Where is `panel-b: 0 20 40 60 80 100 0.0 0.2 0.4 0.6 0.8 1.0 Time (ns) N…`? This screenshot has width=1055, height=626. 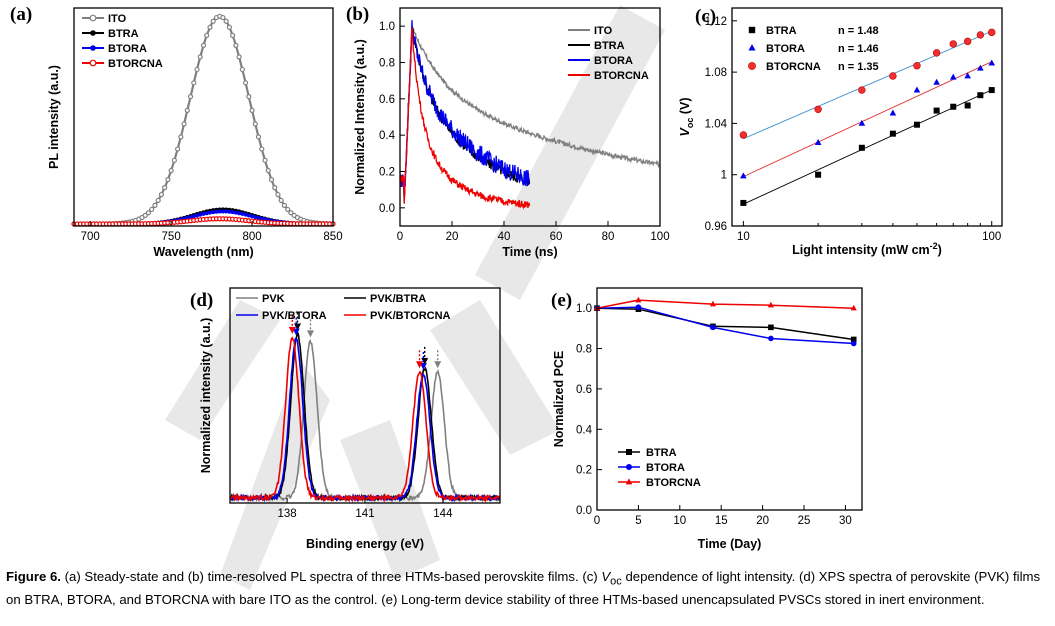 panel-b: 0 20 40 60 80 100 0.0 0.2 0.4 0.6 0.8 1.0 Time (ns) N… is located at coordinates (508, 131).